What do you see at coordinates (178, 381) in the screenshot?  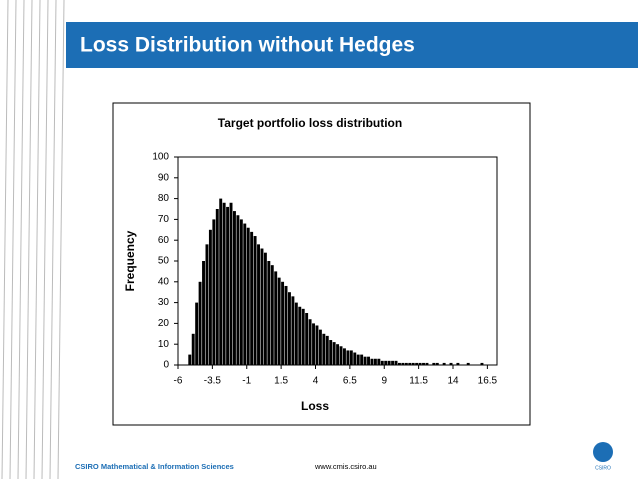 I see `x-tick-label: -6` at bounding box center [178, 381].